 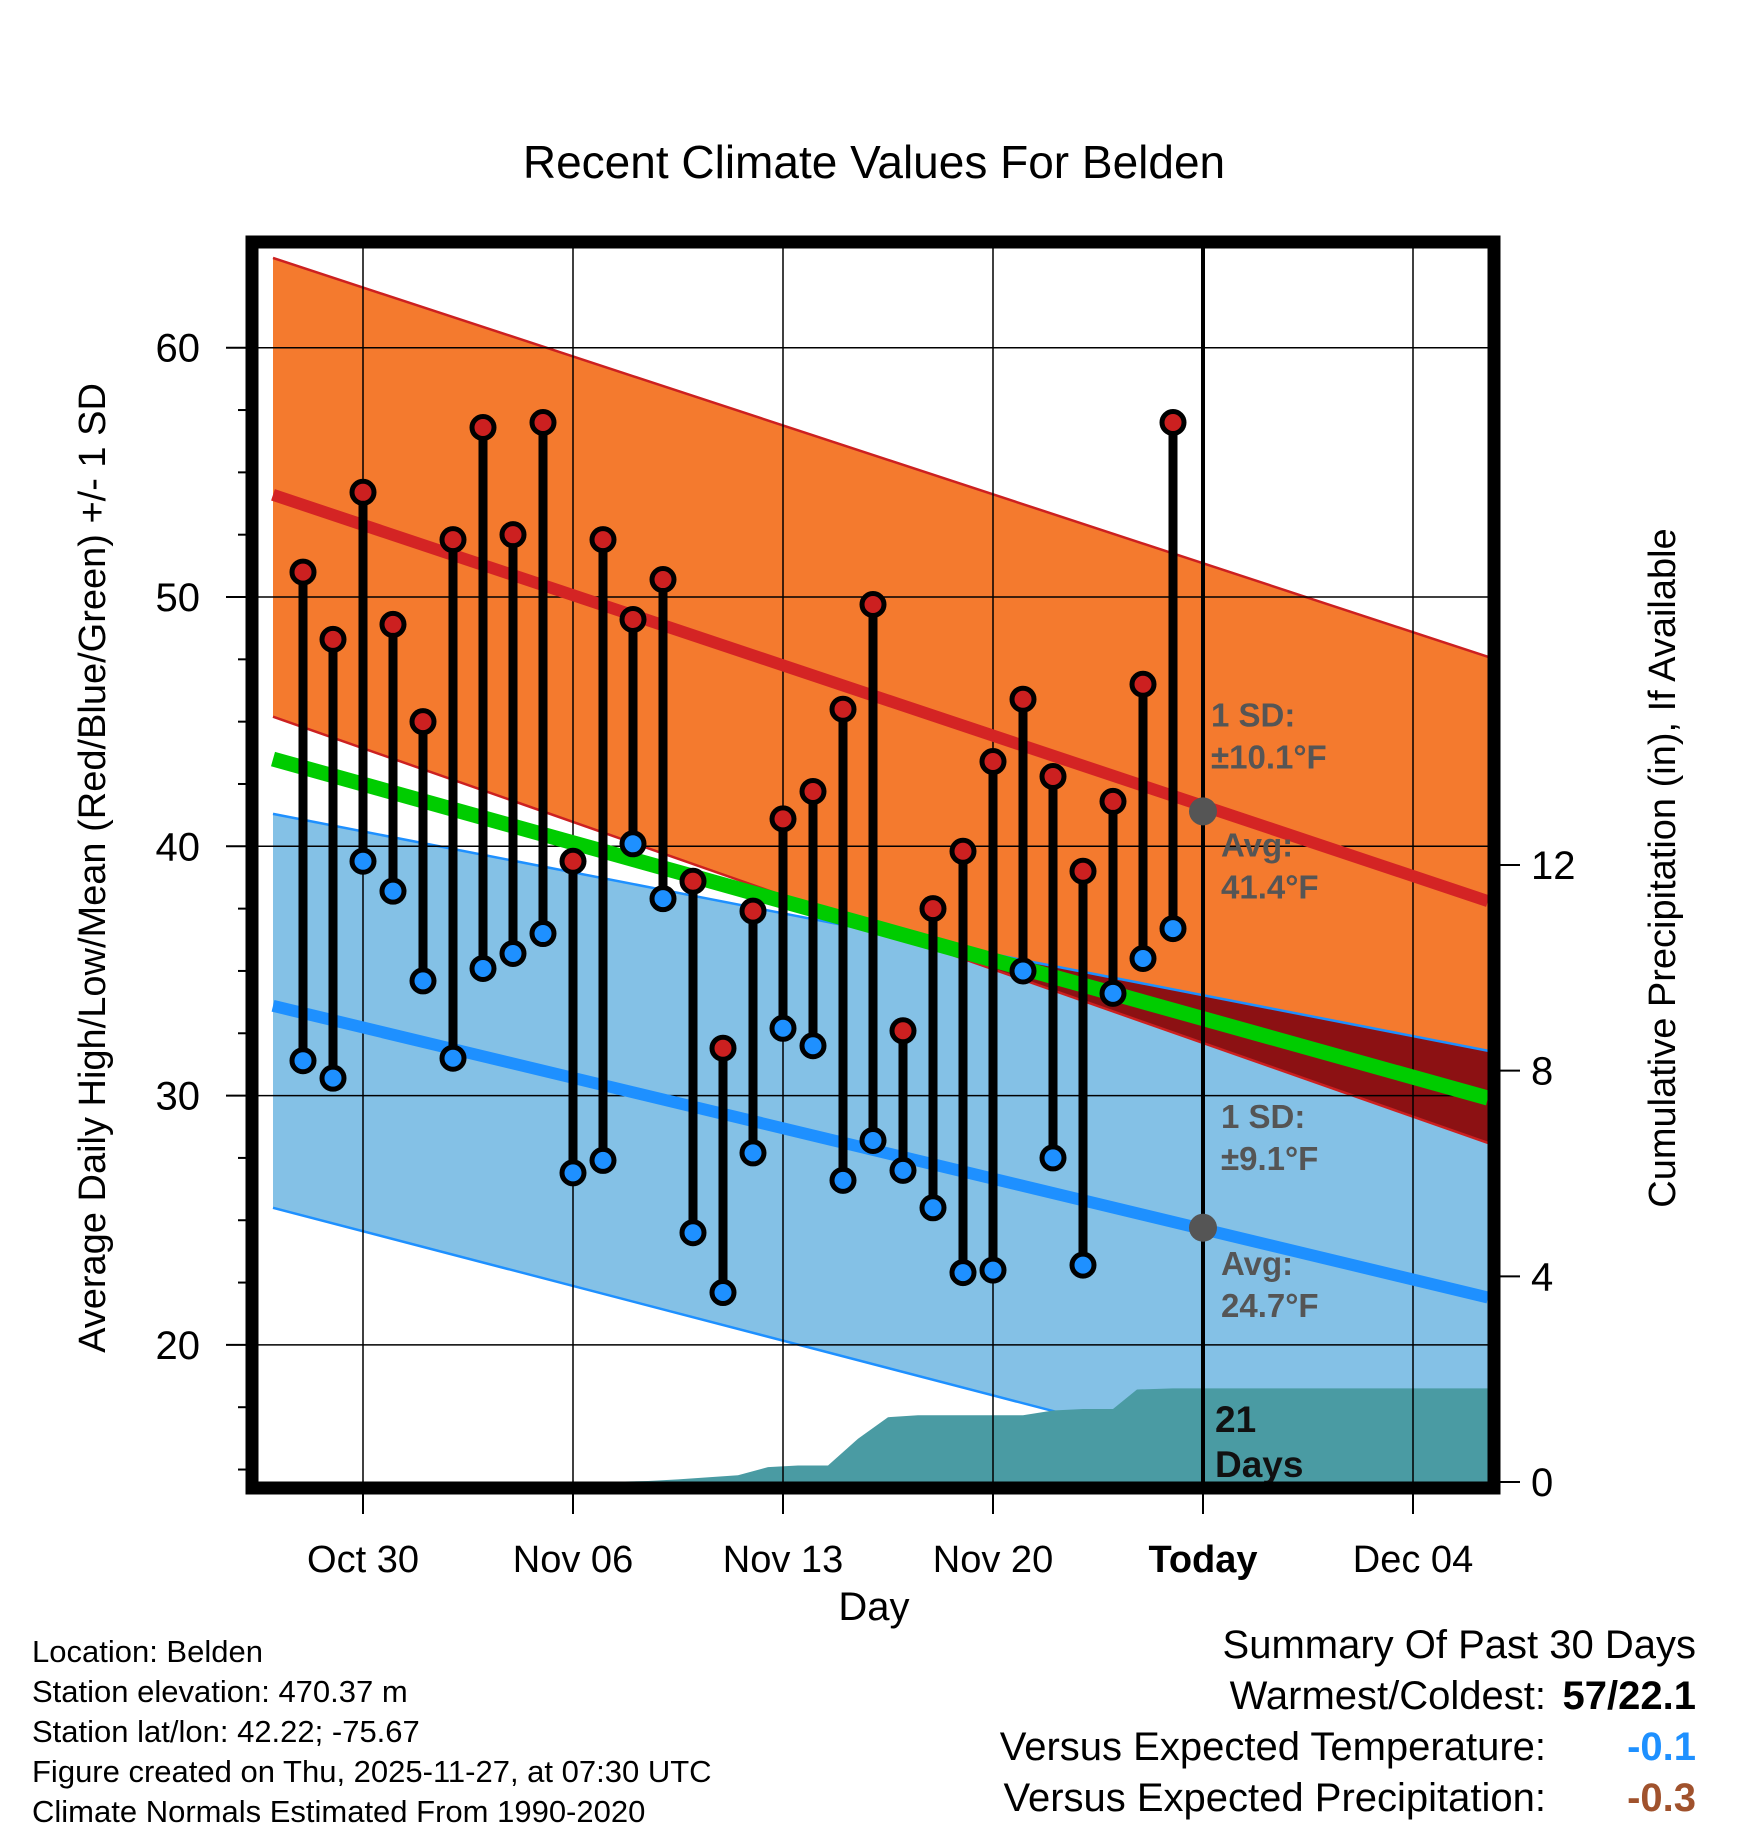 What do you see at coordinates (1203, 1227) in the screenshot?
I see `low-avg-marker` at bounding box center [1203, 1227].